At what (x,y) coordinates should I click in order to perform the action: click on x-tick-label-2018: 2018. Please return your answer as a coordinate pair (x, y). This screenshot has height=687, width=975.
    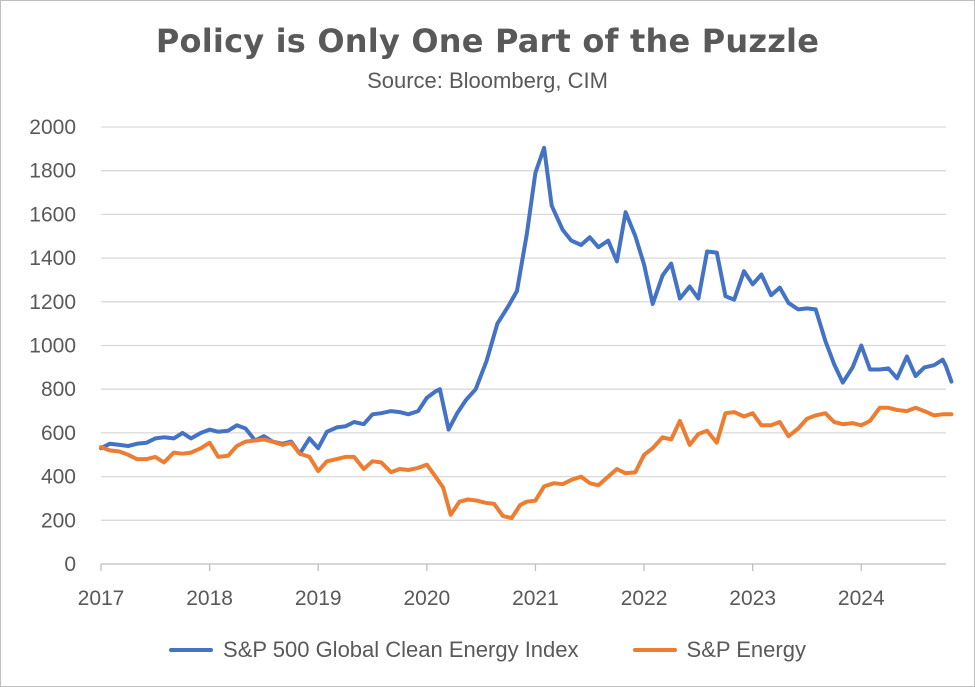
    Looking at the image, I should click on (209, 598).